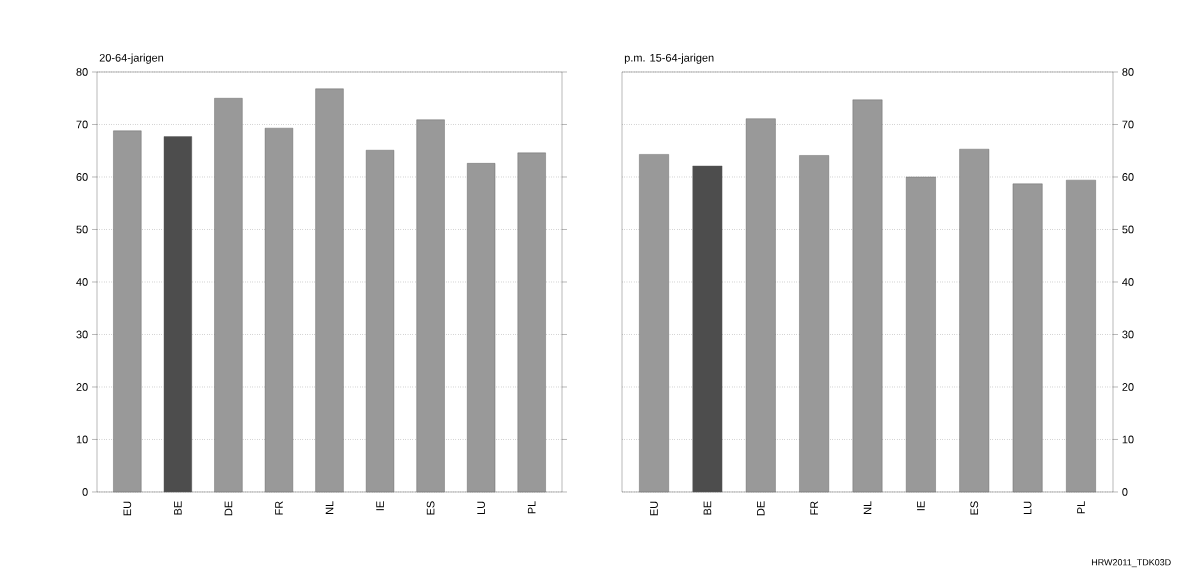 The width and height of the screenshot is (1179, 573). Describe the element at coordinates (131, 58) in the screenshot. I see `chart-title: 20-64-jarigen` at that location.